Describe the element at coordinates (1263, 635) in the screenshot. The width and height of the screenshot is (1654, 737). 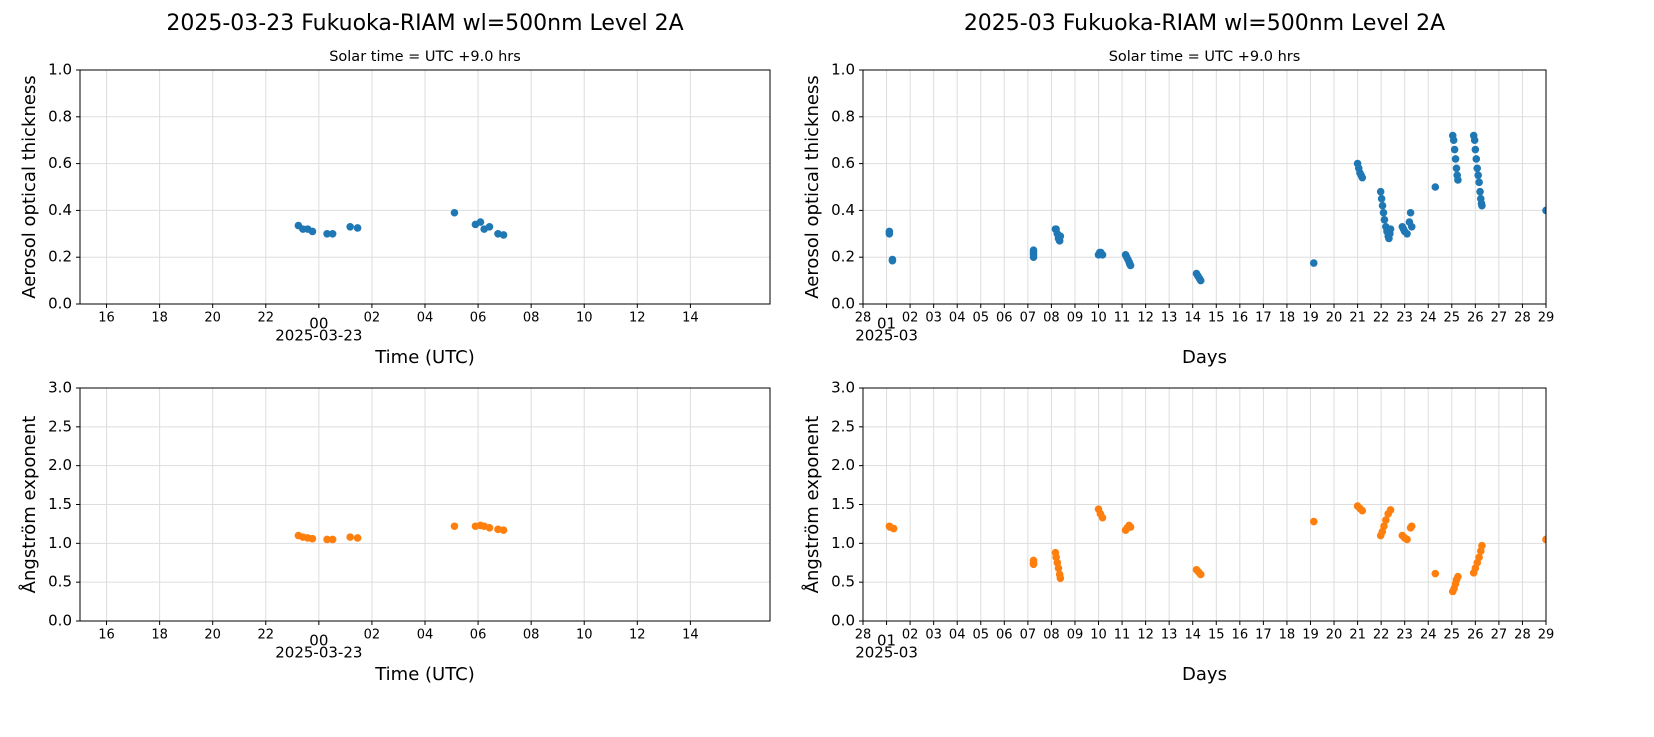
I see `x-tick-label: 17` at that location.